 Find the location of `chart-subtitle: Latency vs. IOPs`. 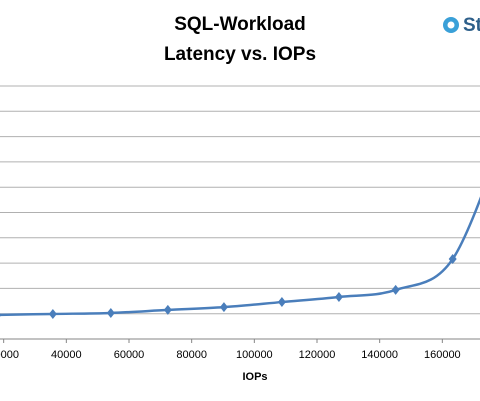

chart-subtitle: Latency vs. IOPs is located at coordinates (240, 54).